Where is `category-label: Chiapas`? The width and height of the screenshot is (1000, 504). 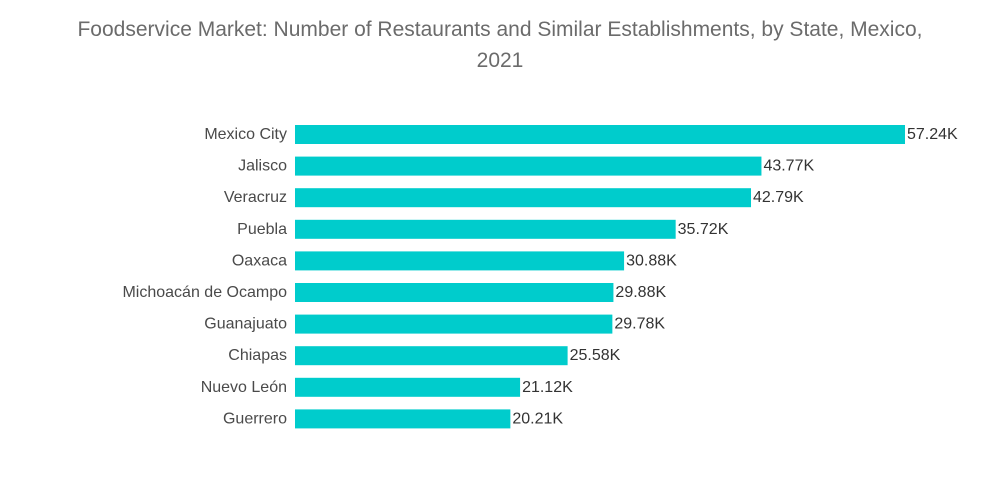
category-label: Chiapas is located at coordinates (257, 355).